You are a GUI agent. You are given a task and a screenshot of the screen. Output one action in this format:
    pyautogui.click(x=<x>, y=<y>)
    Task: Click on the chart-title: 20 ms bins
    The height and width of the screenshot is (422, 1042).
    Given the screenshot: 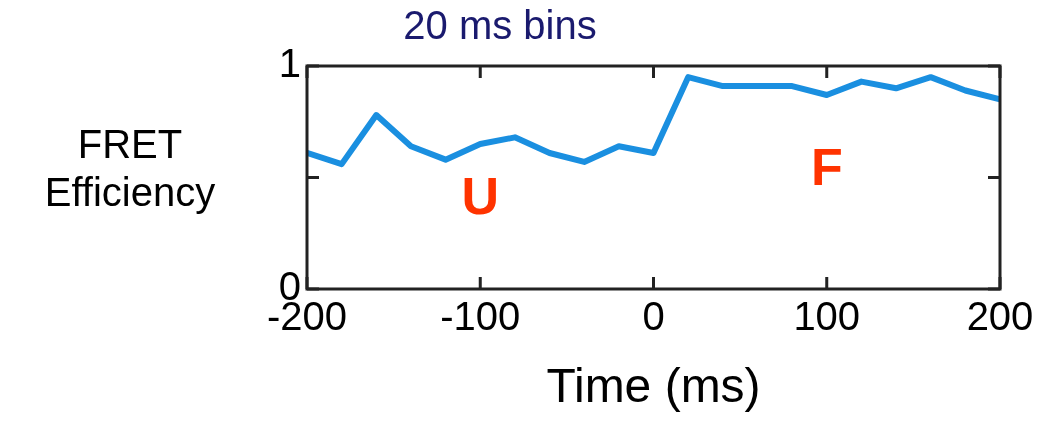 What is the action you would take?
    pyautogui.click(x=500, y=25)
    